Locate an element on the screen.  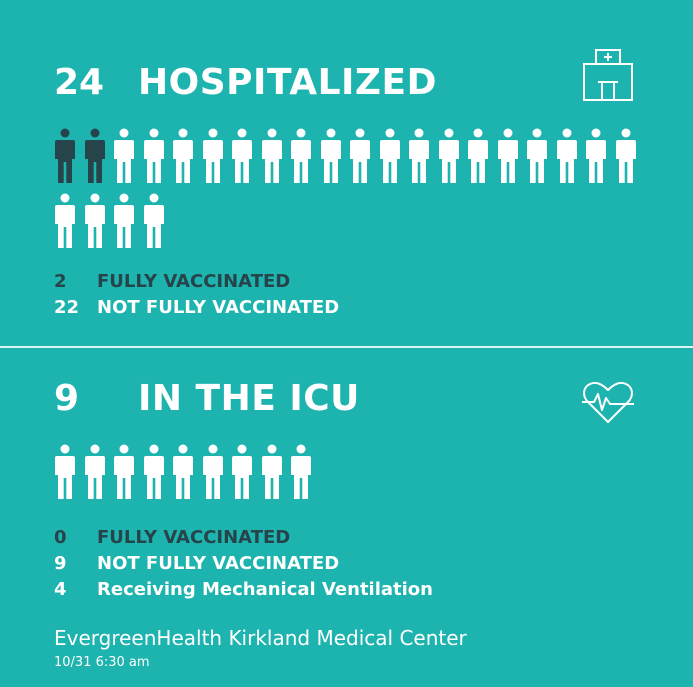
stat-number: 9 is located at coordinates (60, 563).